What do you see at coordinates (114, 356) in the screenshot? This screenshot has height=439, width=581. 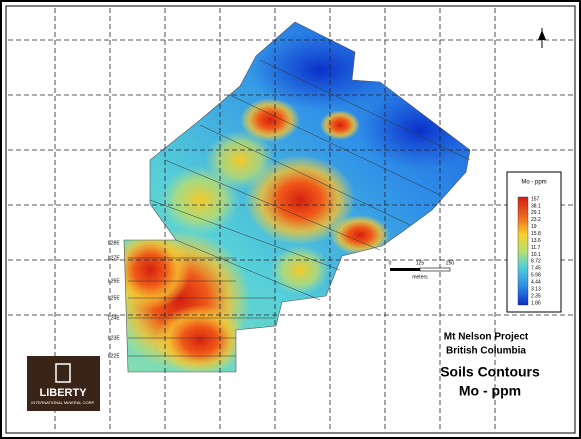 I see `line-label: L22E` at bounding box center [114, 356].